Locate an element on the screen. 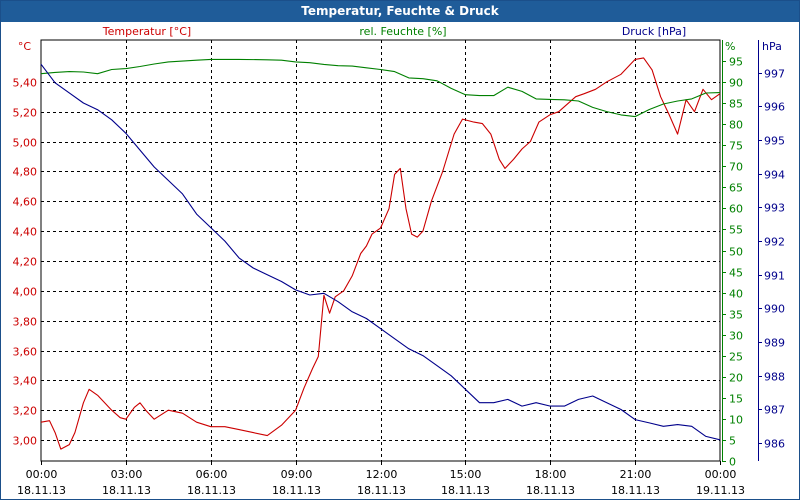  x-tick-date: 19.11.13 is located at coordinates (720, 490).